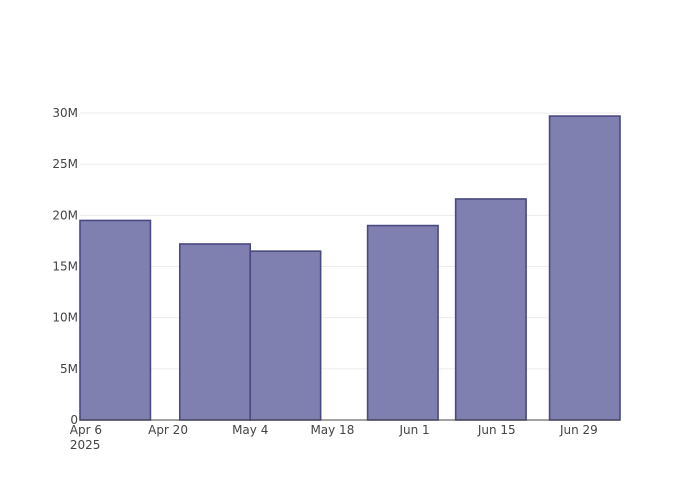 The width and height of the screenshot is (700, 504). What do you see at coordinates (65, 318) in the screenshot?
I see `y-tick-label: 10M` at bounding box center [65, 318].